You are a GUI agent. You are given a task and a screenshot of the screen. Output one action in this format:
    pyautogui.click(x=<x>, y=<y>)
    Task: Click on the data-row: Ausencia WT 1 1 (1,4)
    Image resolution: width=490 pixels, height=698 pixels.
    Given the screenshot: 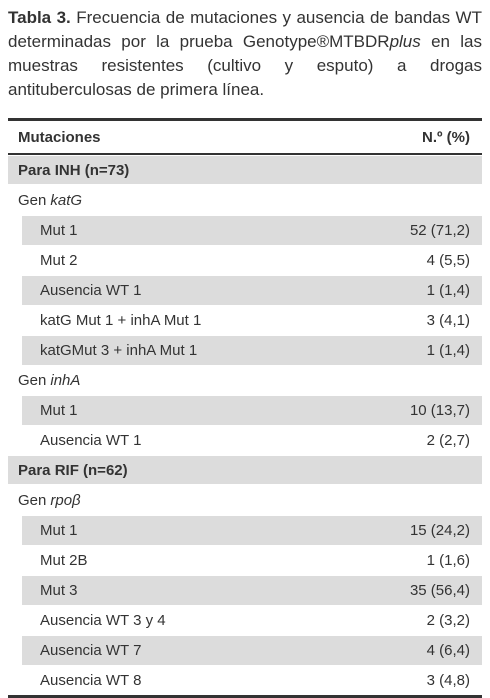 What is the action you would take?
    pyautogui.click(x=252, y=290)
    